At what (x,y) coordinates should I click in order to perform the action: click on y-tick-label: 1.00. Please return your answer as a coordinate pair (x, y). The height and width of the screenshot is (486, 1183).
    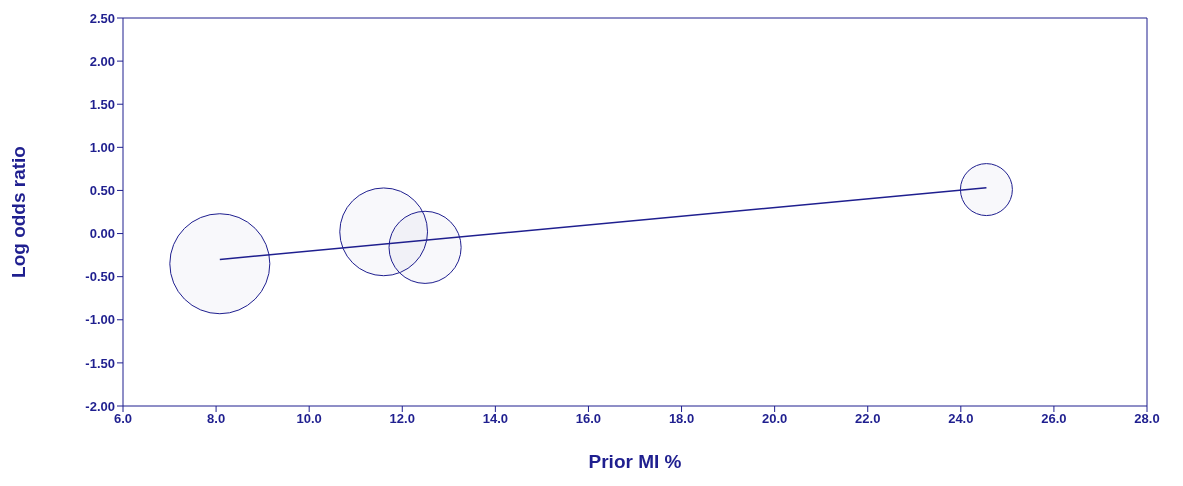
    Looking at the image, I should click on (102, 147).